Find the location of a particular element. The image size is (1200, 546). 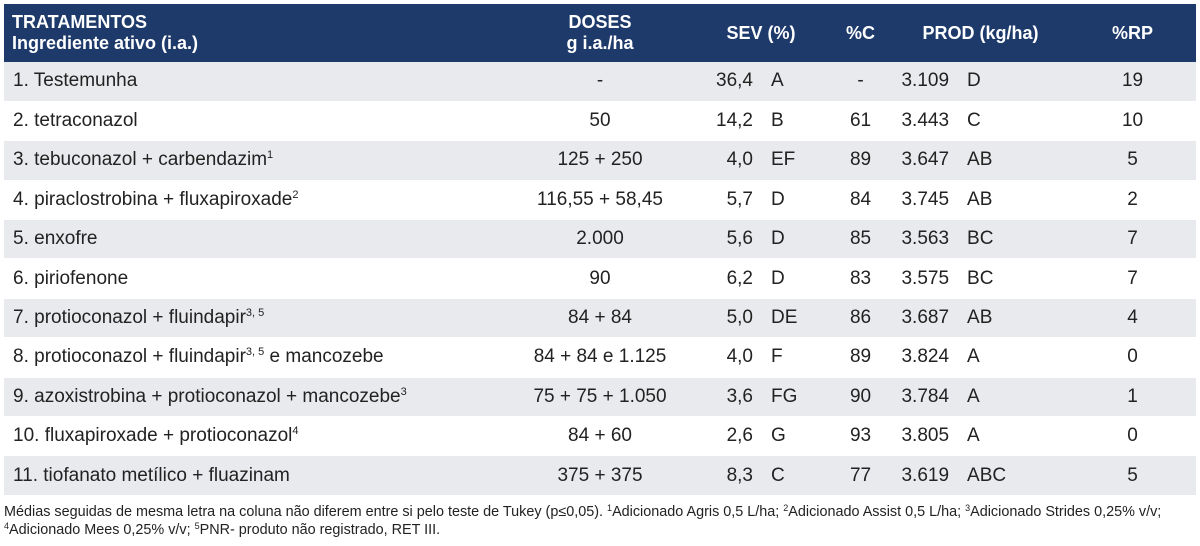

cell-rp: 1 is located at coordinates (1132, 396).